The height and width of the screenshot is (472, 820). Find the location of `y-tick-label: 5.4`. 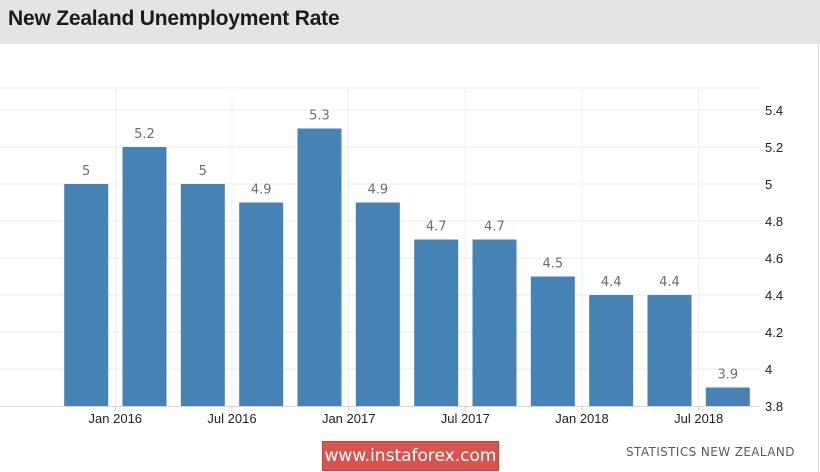

y-tick-label: 5.4 is located at coordinates (774, 110).